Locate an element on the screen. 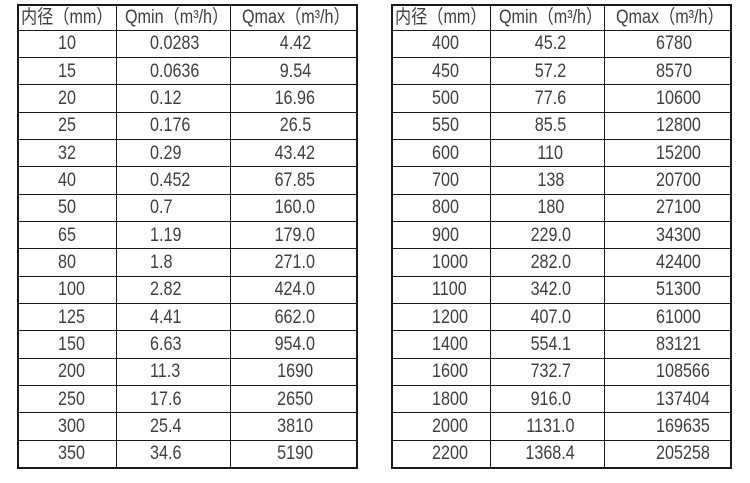 The height and width of the screenshot is (483, 750). cell-value: 85.5 is located at coordinates (550, 126).